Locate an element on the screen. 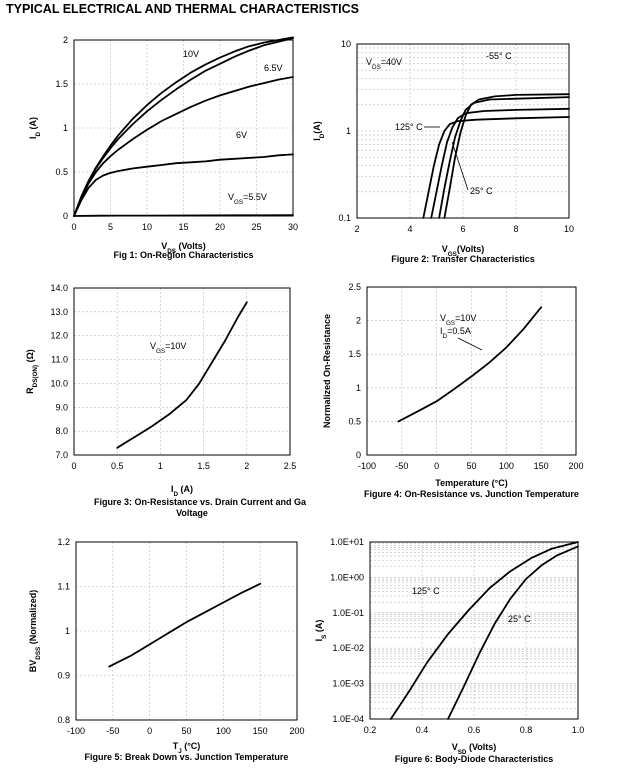 The height and width of the screenshot is (770, 626). x-tick-label: 2.5 is located at coordinates (290, 466).